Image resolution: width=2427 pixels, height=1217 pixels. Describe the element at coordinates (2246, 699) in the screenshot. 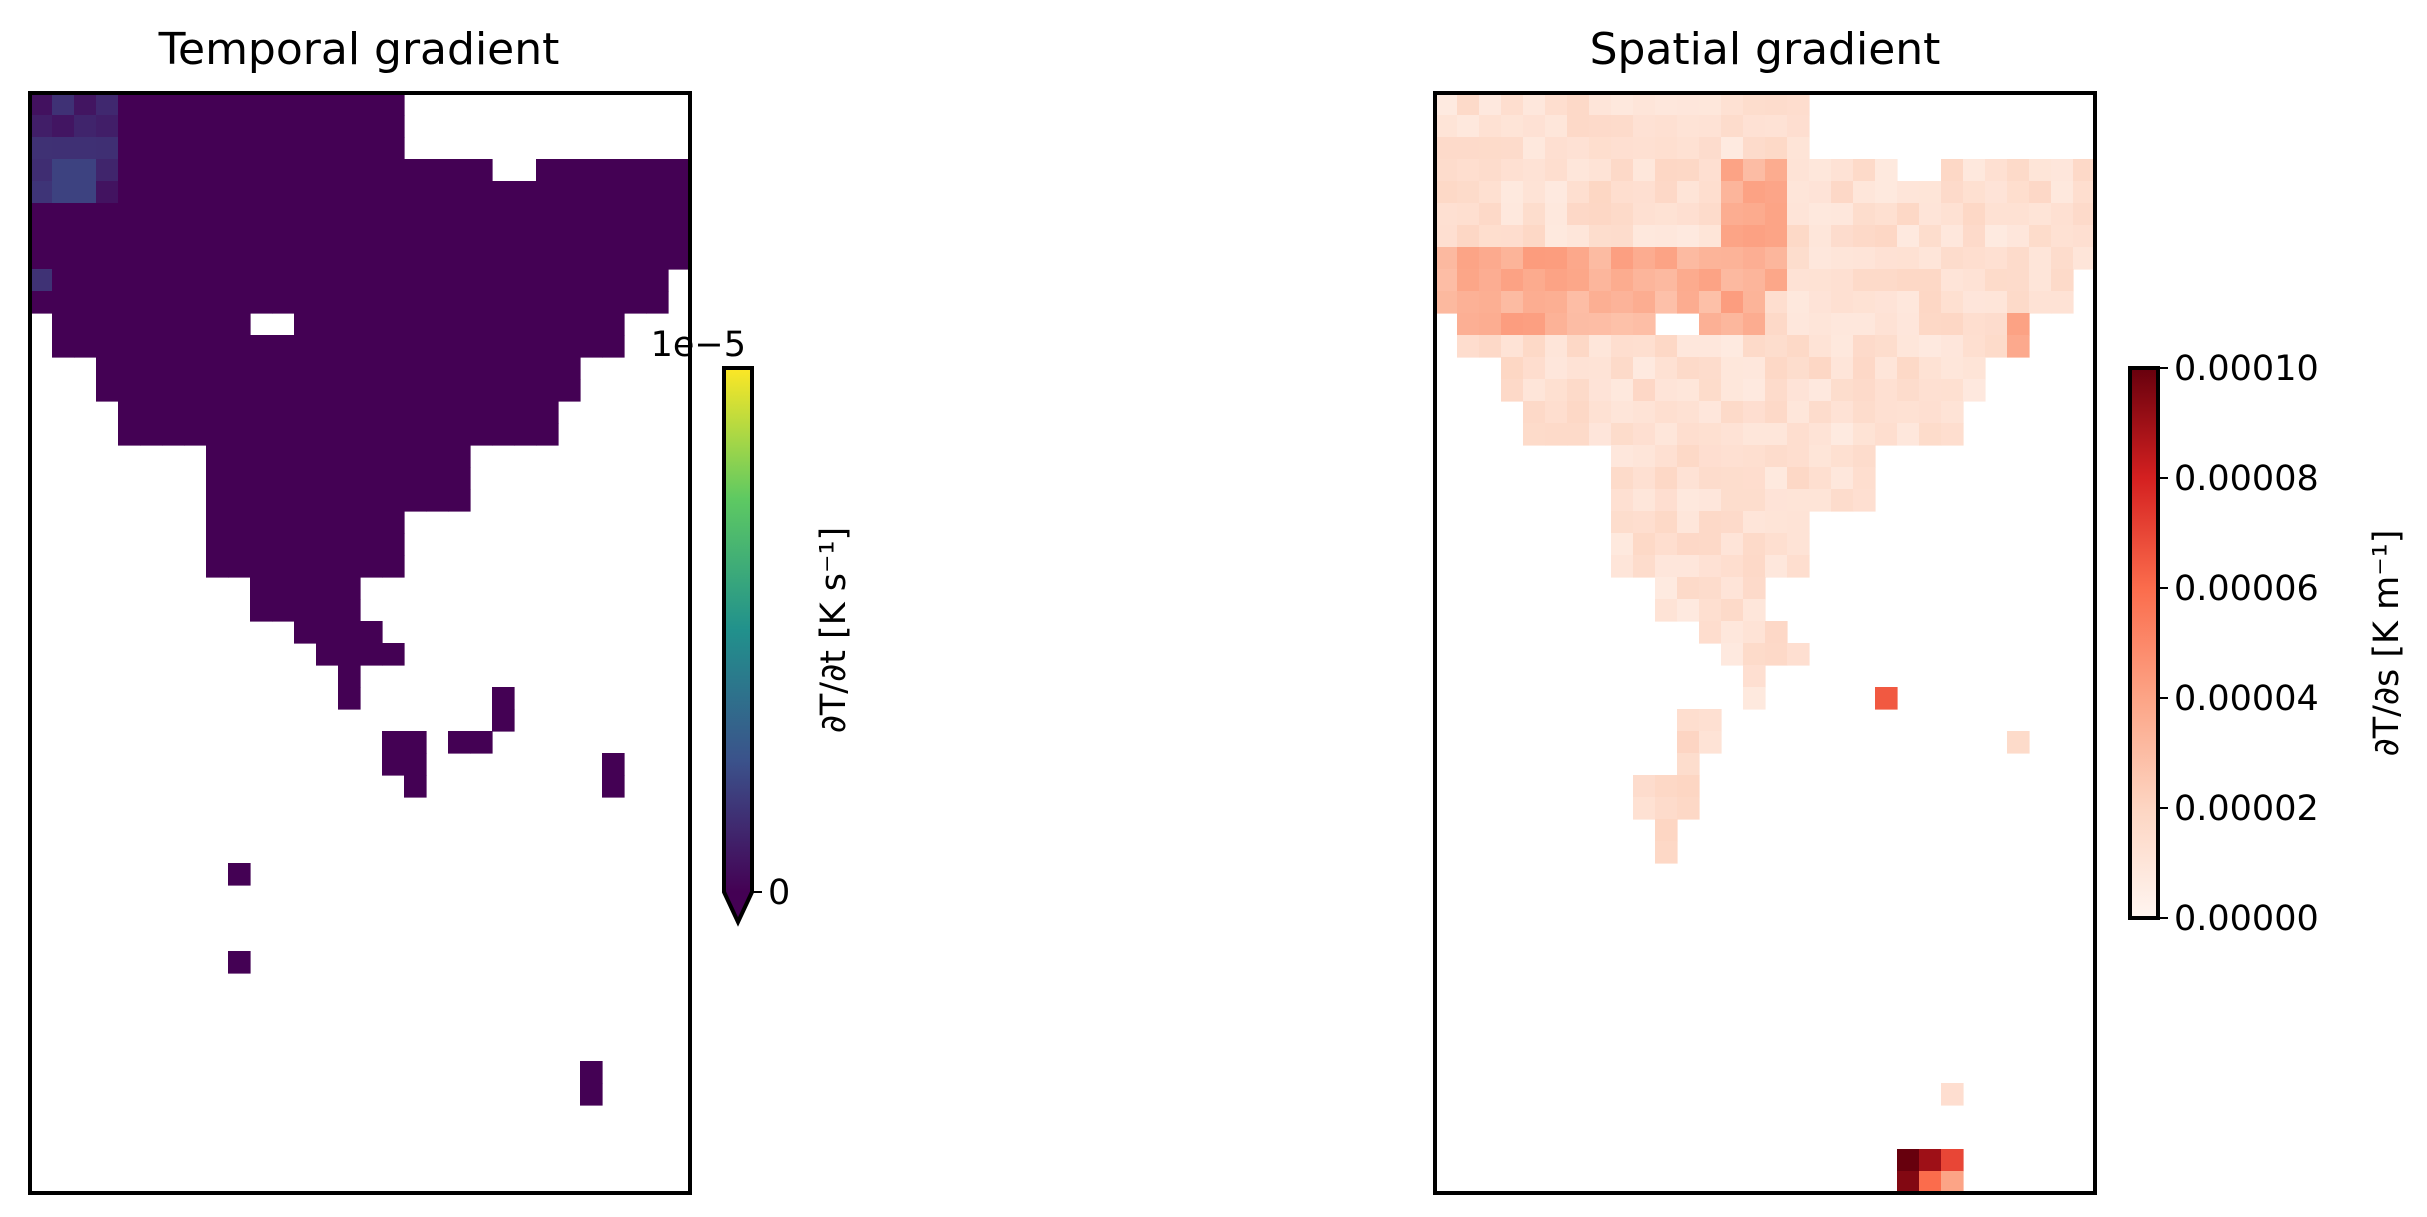

I see `spatial-colorbar-tick-label: 0.00004` at that location.